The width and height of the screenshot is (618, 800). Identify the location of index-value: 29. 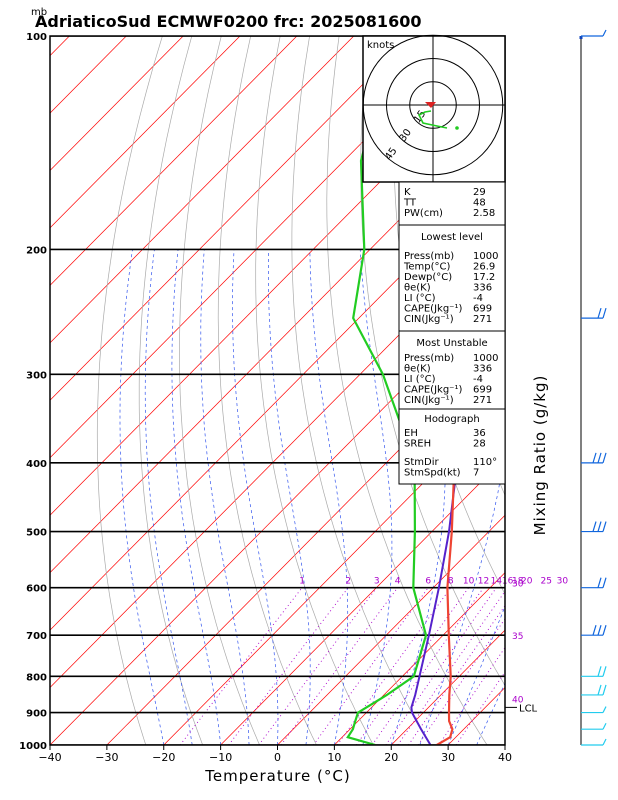
(479, 192).